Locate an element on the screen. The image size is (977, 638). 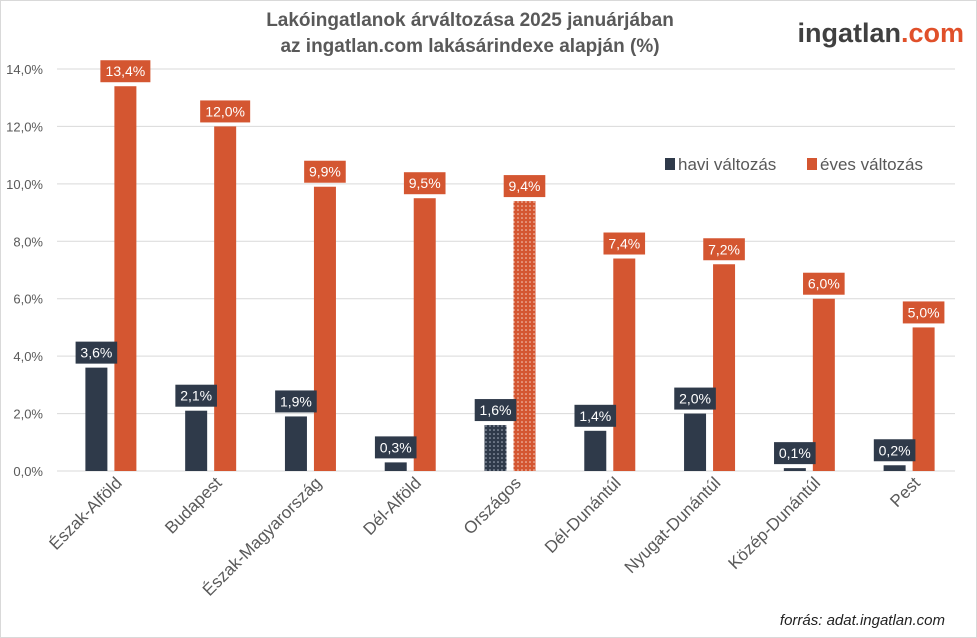
data-label-monthly: 0,2% is located at coordinates (894, 450).